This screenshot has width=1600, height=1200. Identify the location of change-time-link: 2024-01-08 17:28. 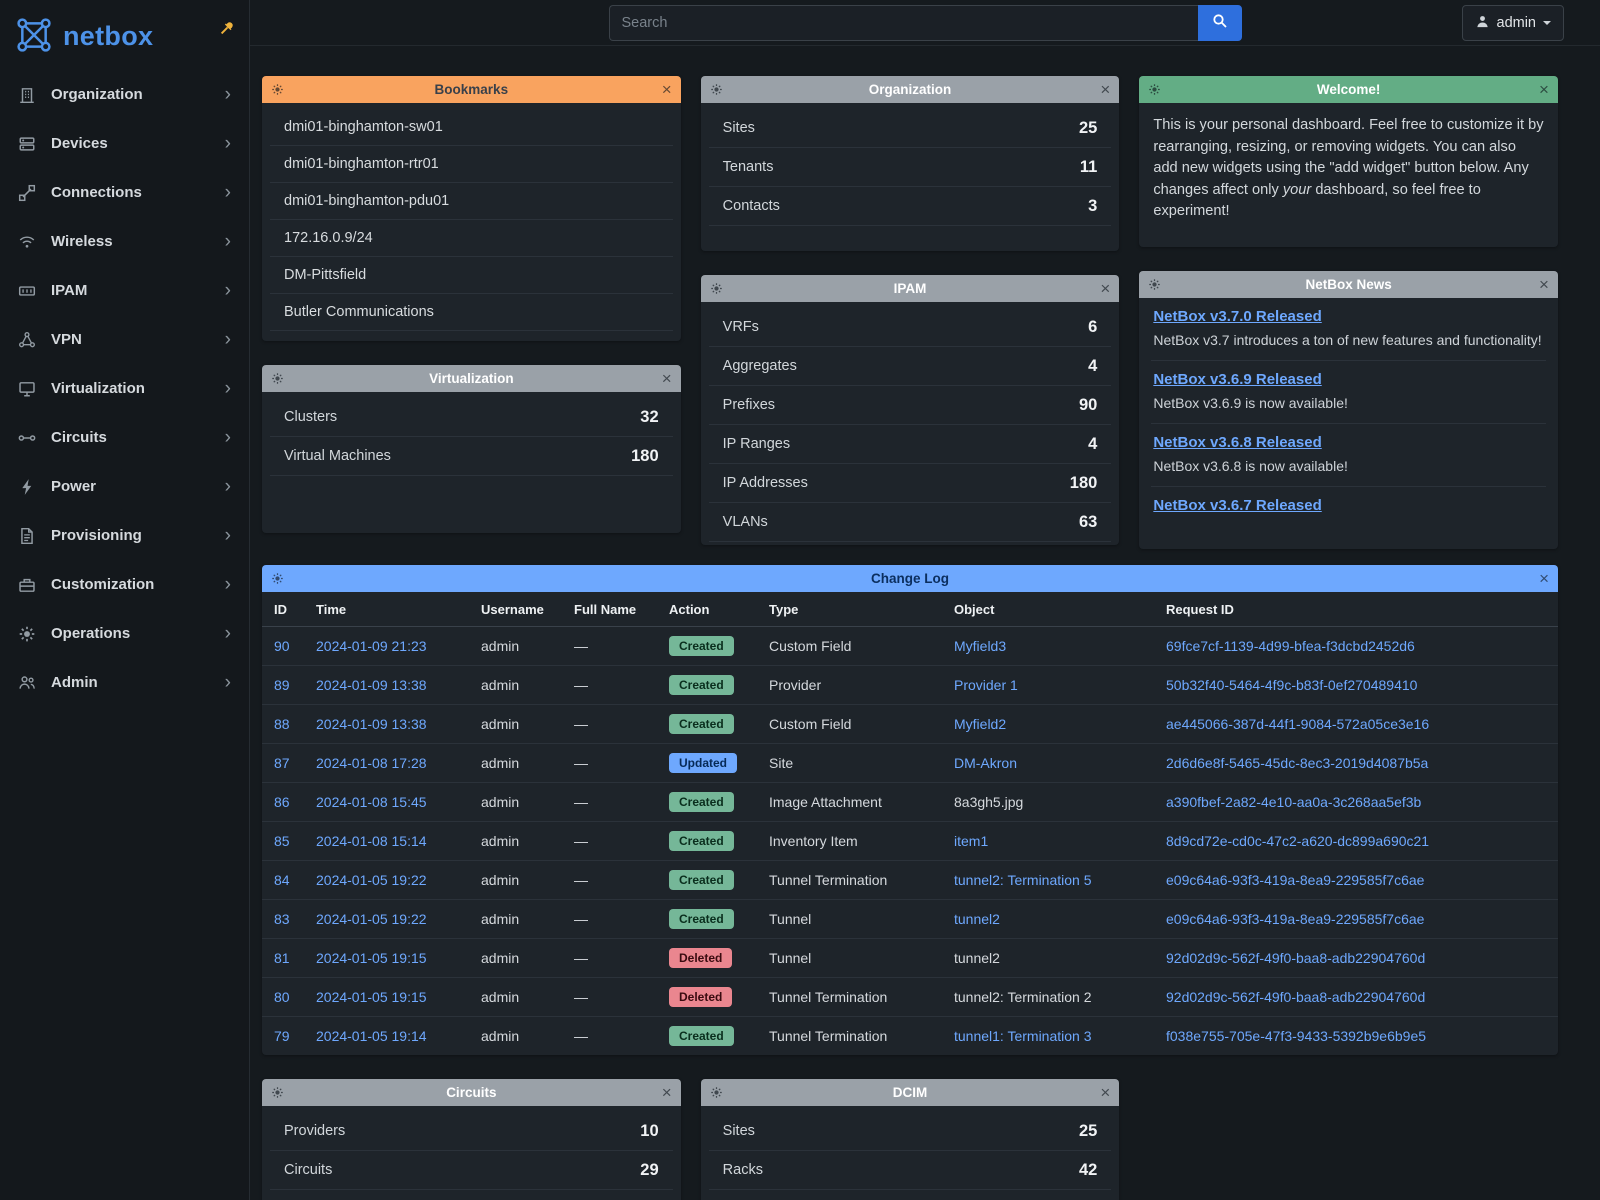
(371, 763).